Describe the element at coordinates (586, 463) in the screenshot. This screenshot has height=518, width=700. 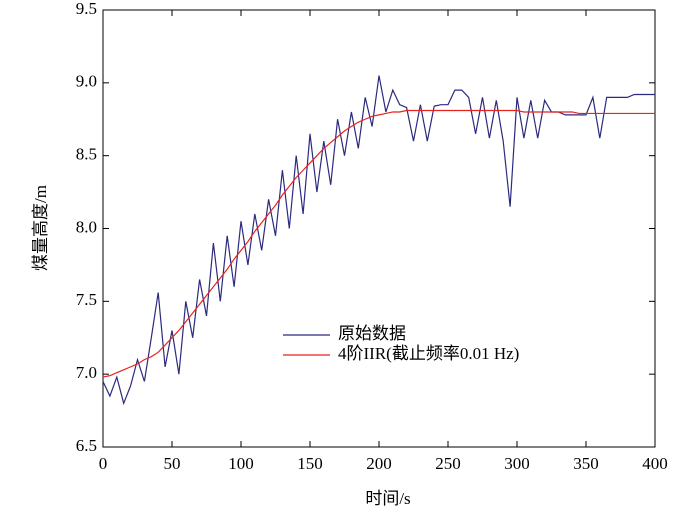
I see `x-tick-label: 350` at that location.